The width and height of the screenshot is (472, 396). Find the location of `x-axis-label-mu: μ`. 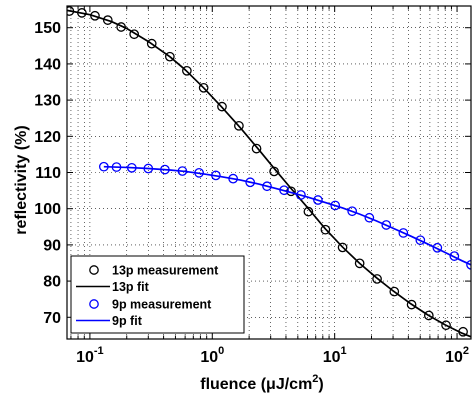

x-axis-label-mu: μ is located at coordinates (271, 384).